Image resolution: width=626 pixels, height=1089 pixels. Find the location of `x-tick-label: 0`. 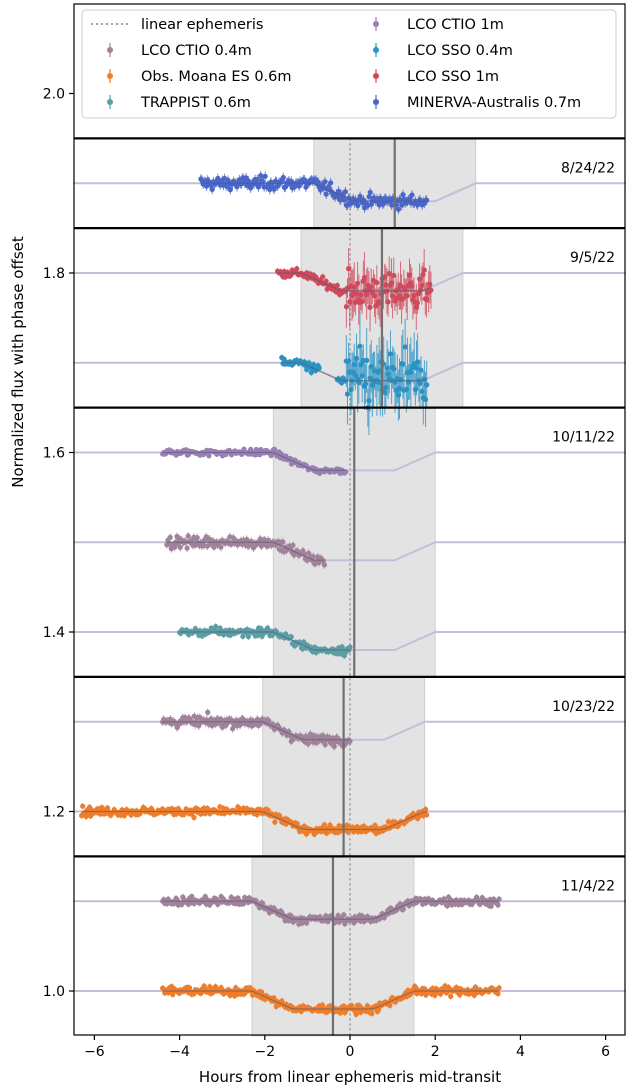

x-tick-label: 0 is located at coordinates (350, 1052).